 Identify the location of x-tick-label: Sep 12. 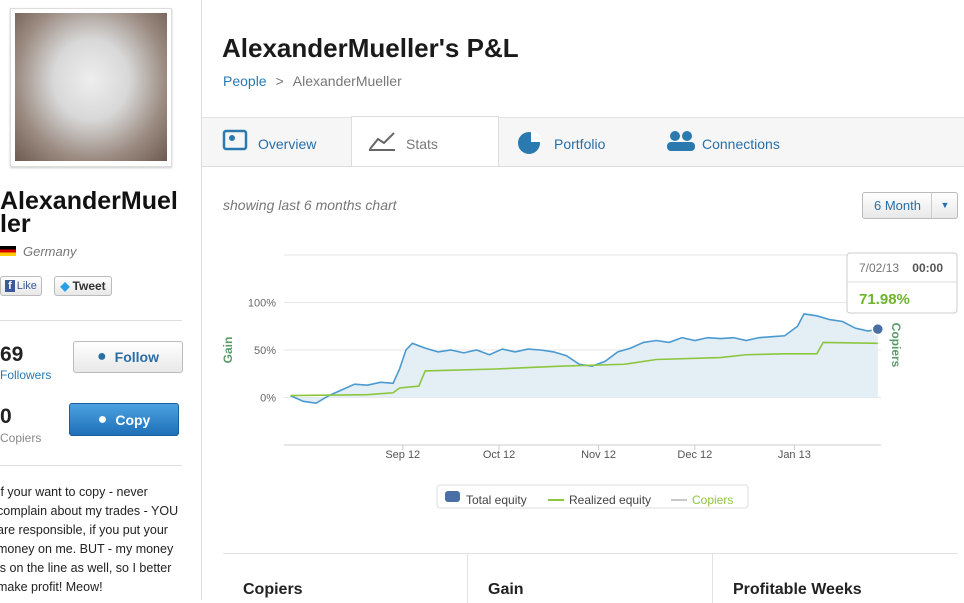
(402, 455).